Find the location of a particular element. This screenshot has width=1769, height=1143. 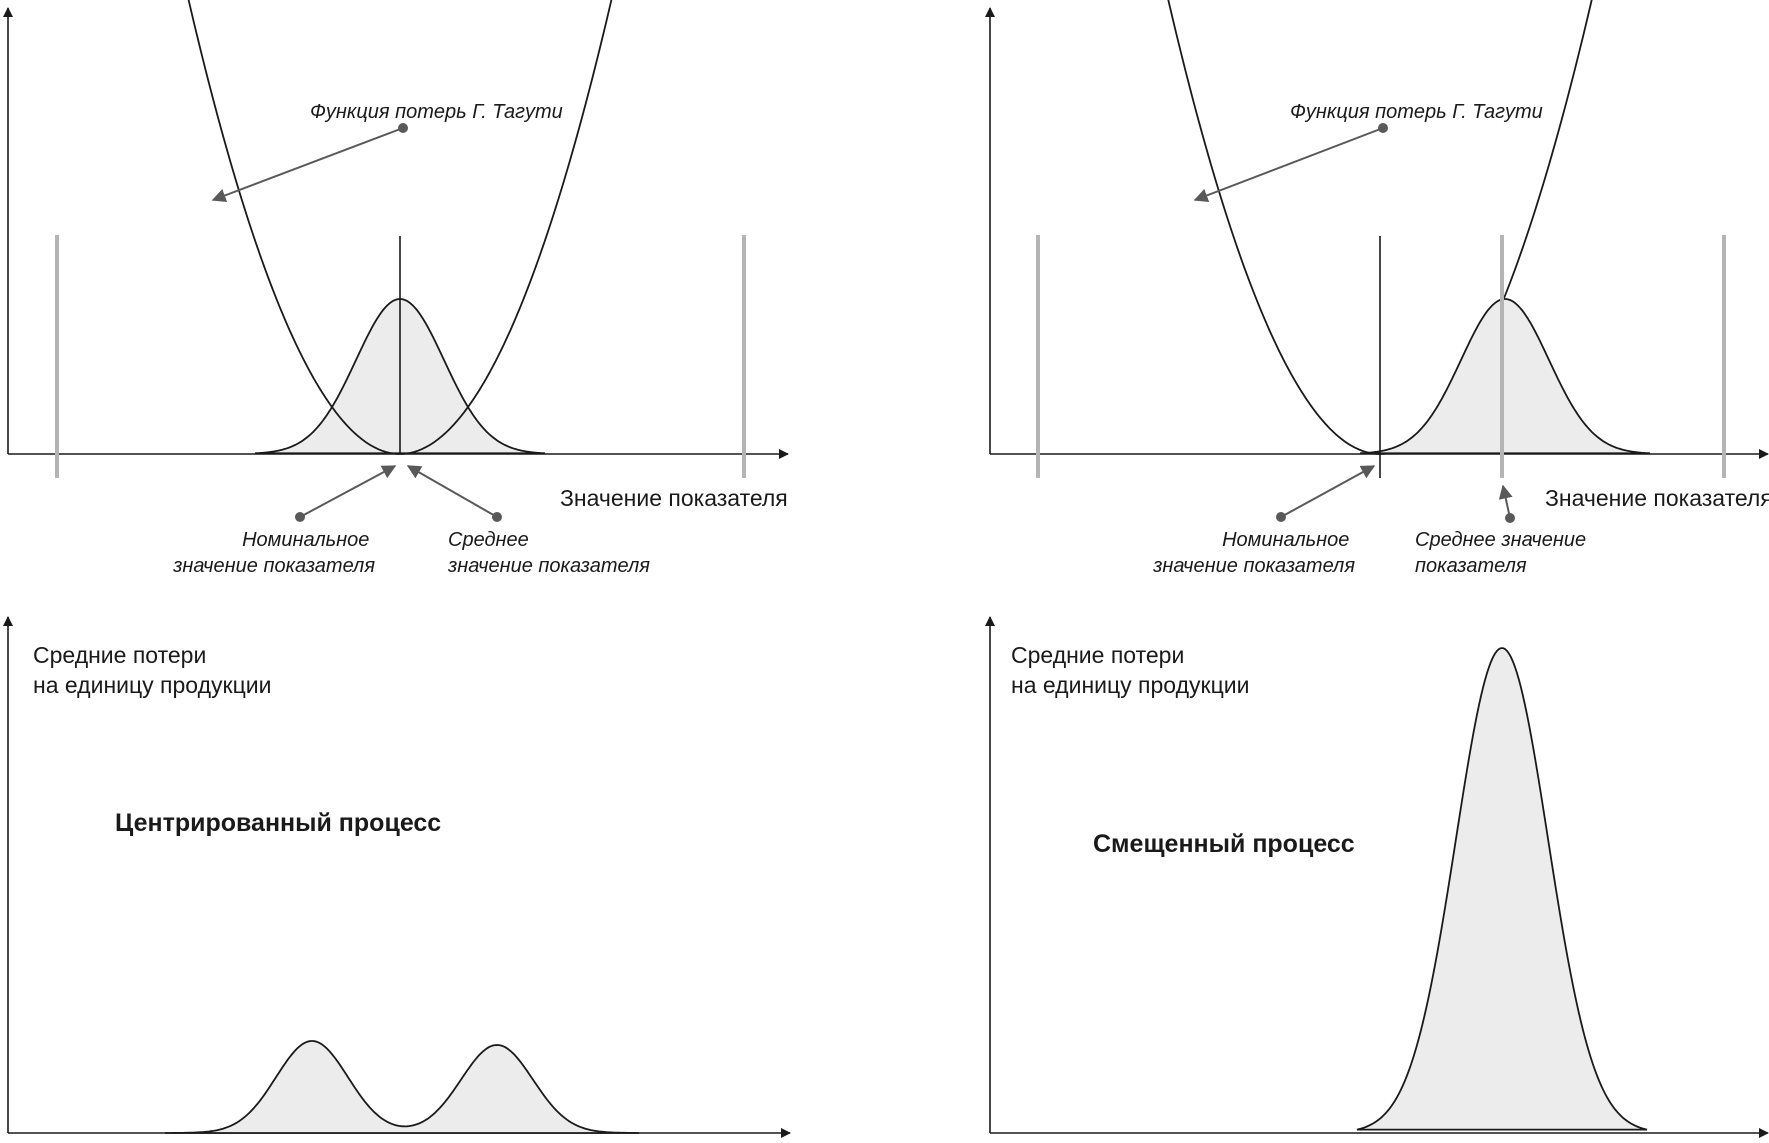

distribution-curve is located at coordinates (1505, 376).